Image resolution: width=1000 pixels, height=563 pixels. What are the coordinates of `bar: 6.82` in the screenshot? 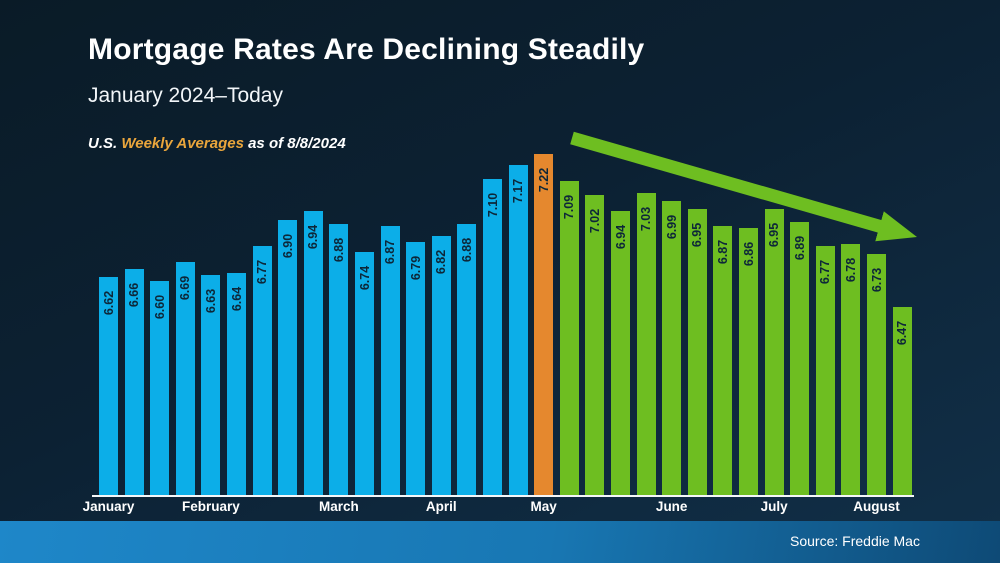 It's located at (441, 365).